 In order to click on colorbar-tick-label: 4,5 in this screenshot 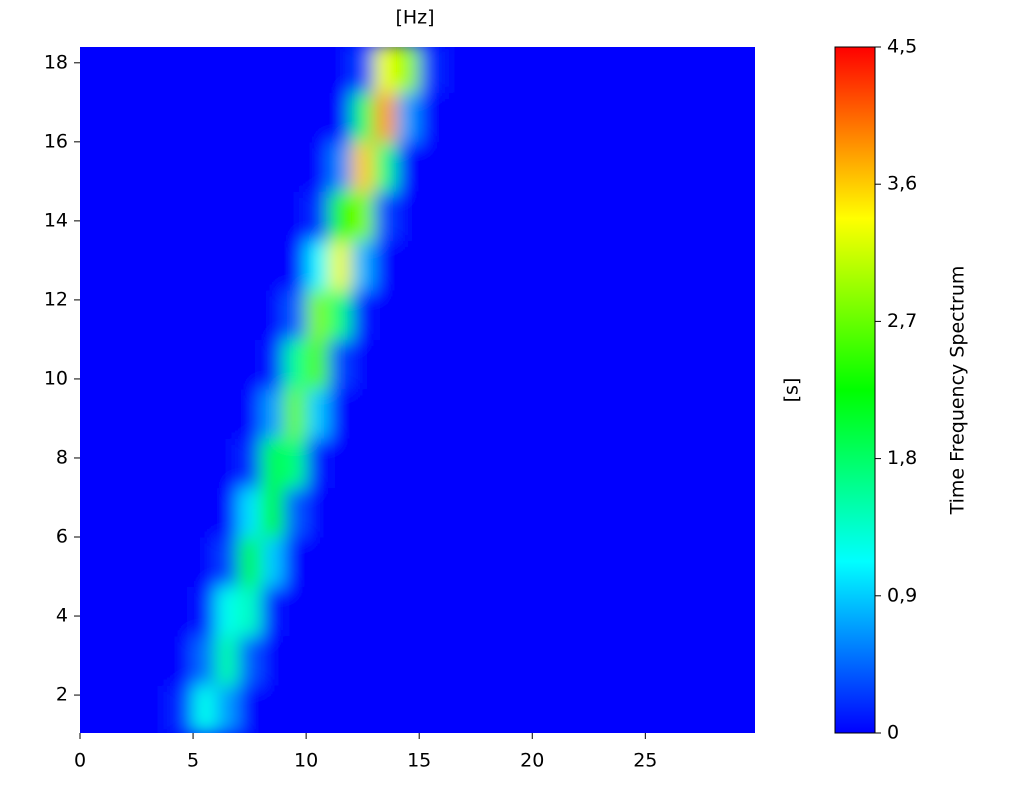, I will do `click(902, 47)`.